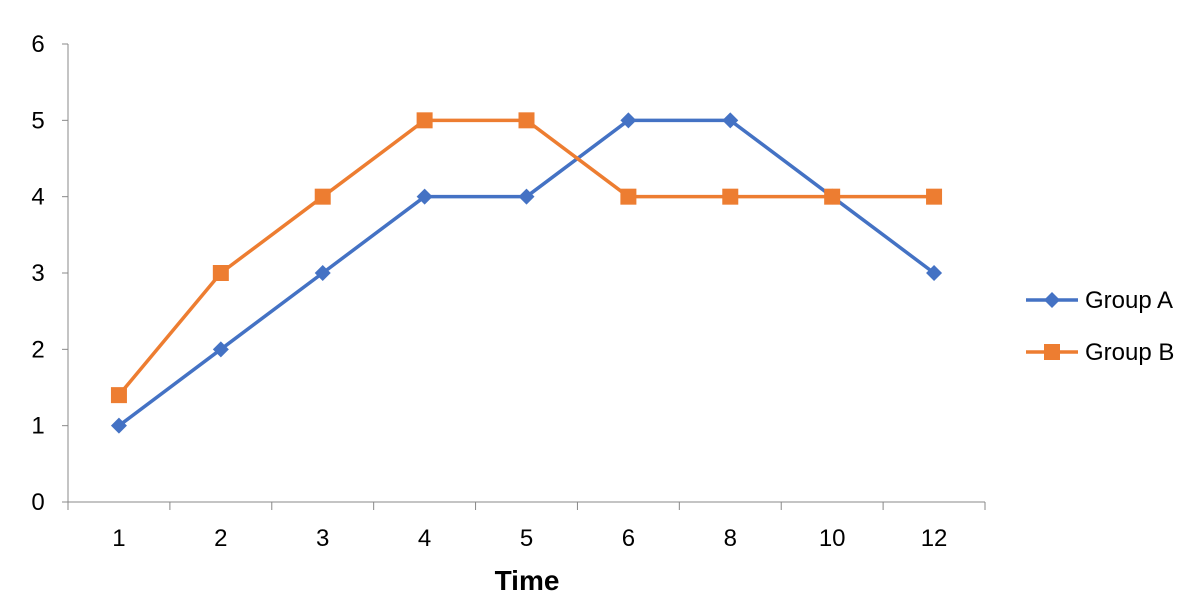 The width and height of the screenshot is (1200, 614). I want to click on x-tick-label: 5, so click(526, 538).